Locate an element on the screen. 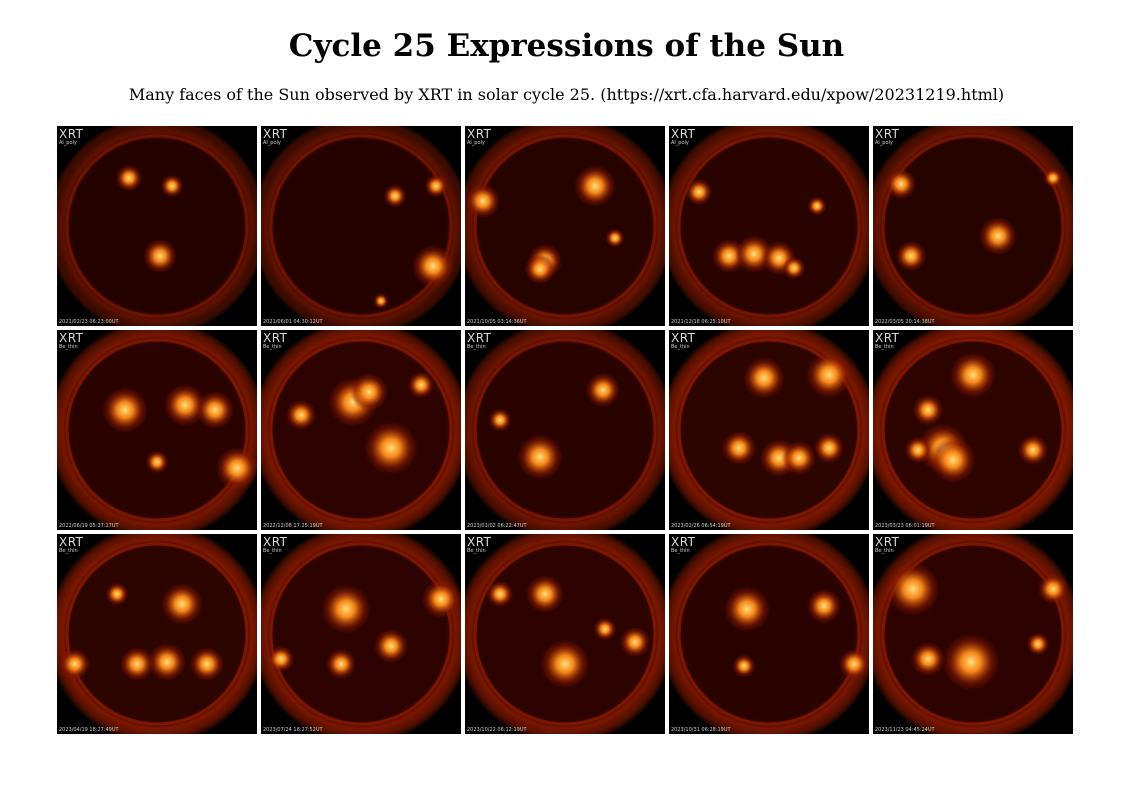  timestamp-label: 2023/07/24 18:27:52UT is located at coordinates (293, 730).